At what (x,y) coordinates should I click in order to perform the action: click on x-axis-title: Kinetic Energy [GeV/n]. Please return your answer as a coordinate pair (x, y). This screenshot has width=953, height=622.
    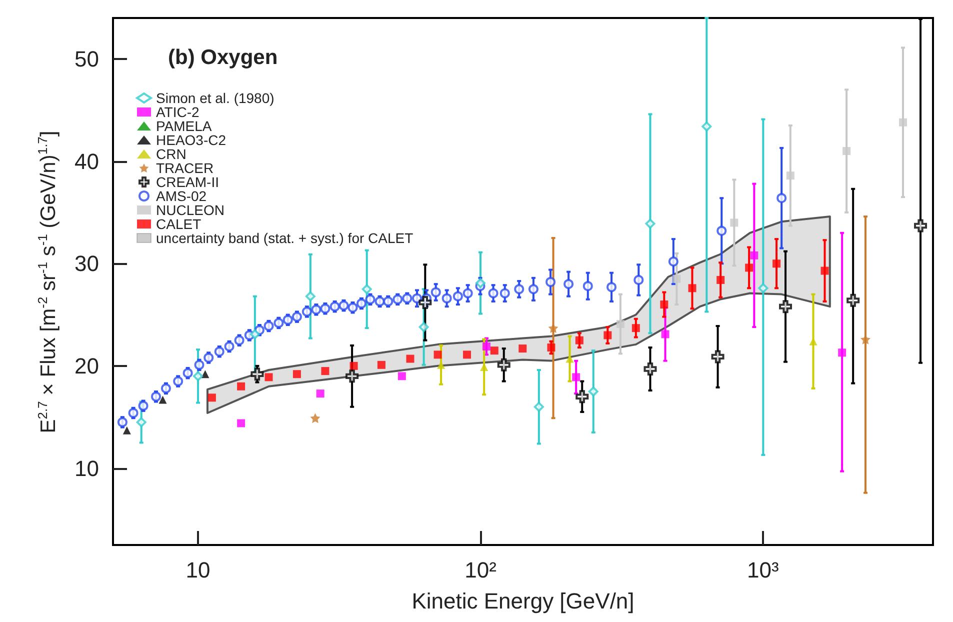
    Looking at the image, I should click on (523, 601).